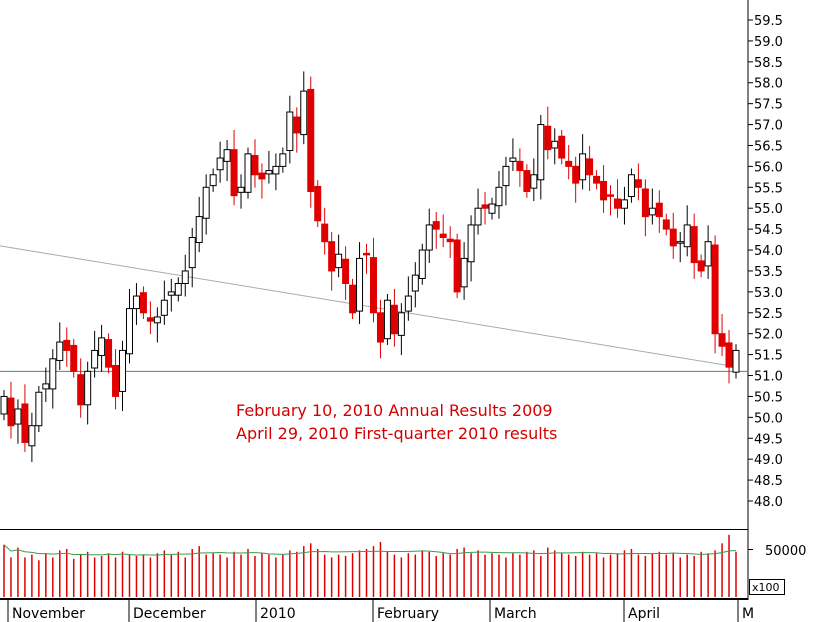  I want to click on price-tick-label: 54.0, so click(768, 251).